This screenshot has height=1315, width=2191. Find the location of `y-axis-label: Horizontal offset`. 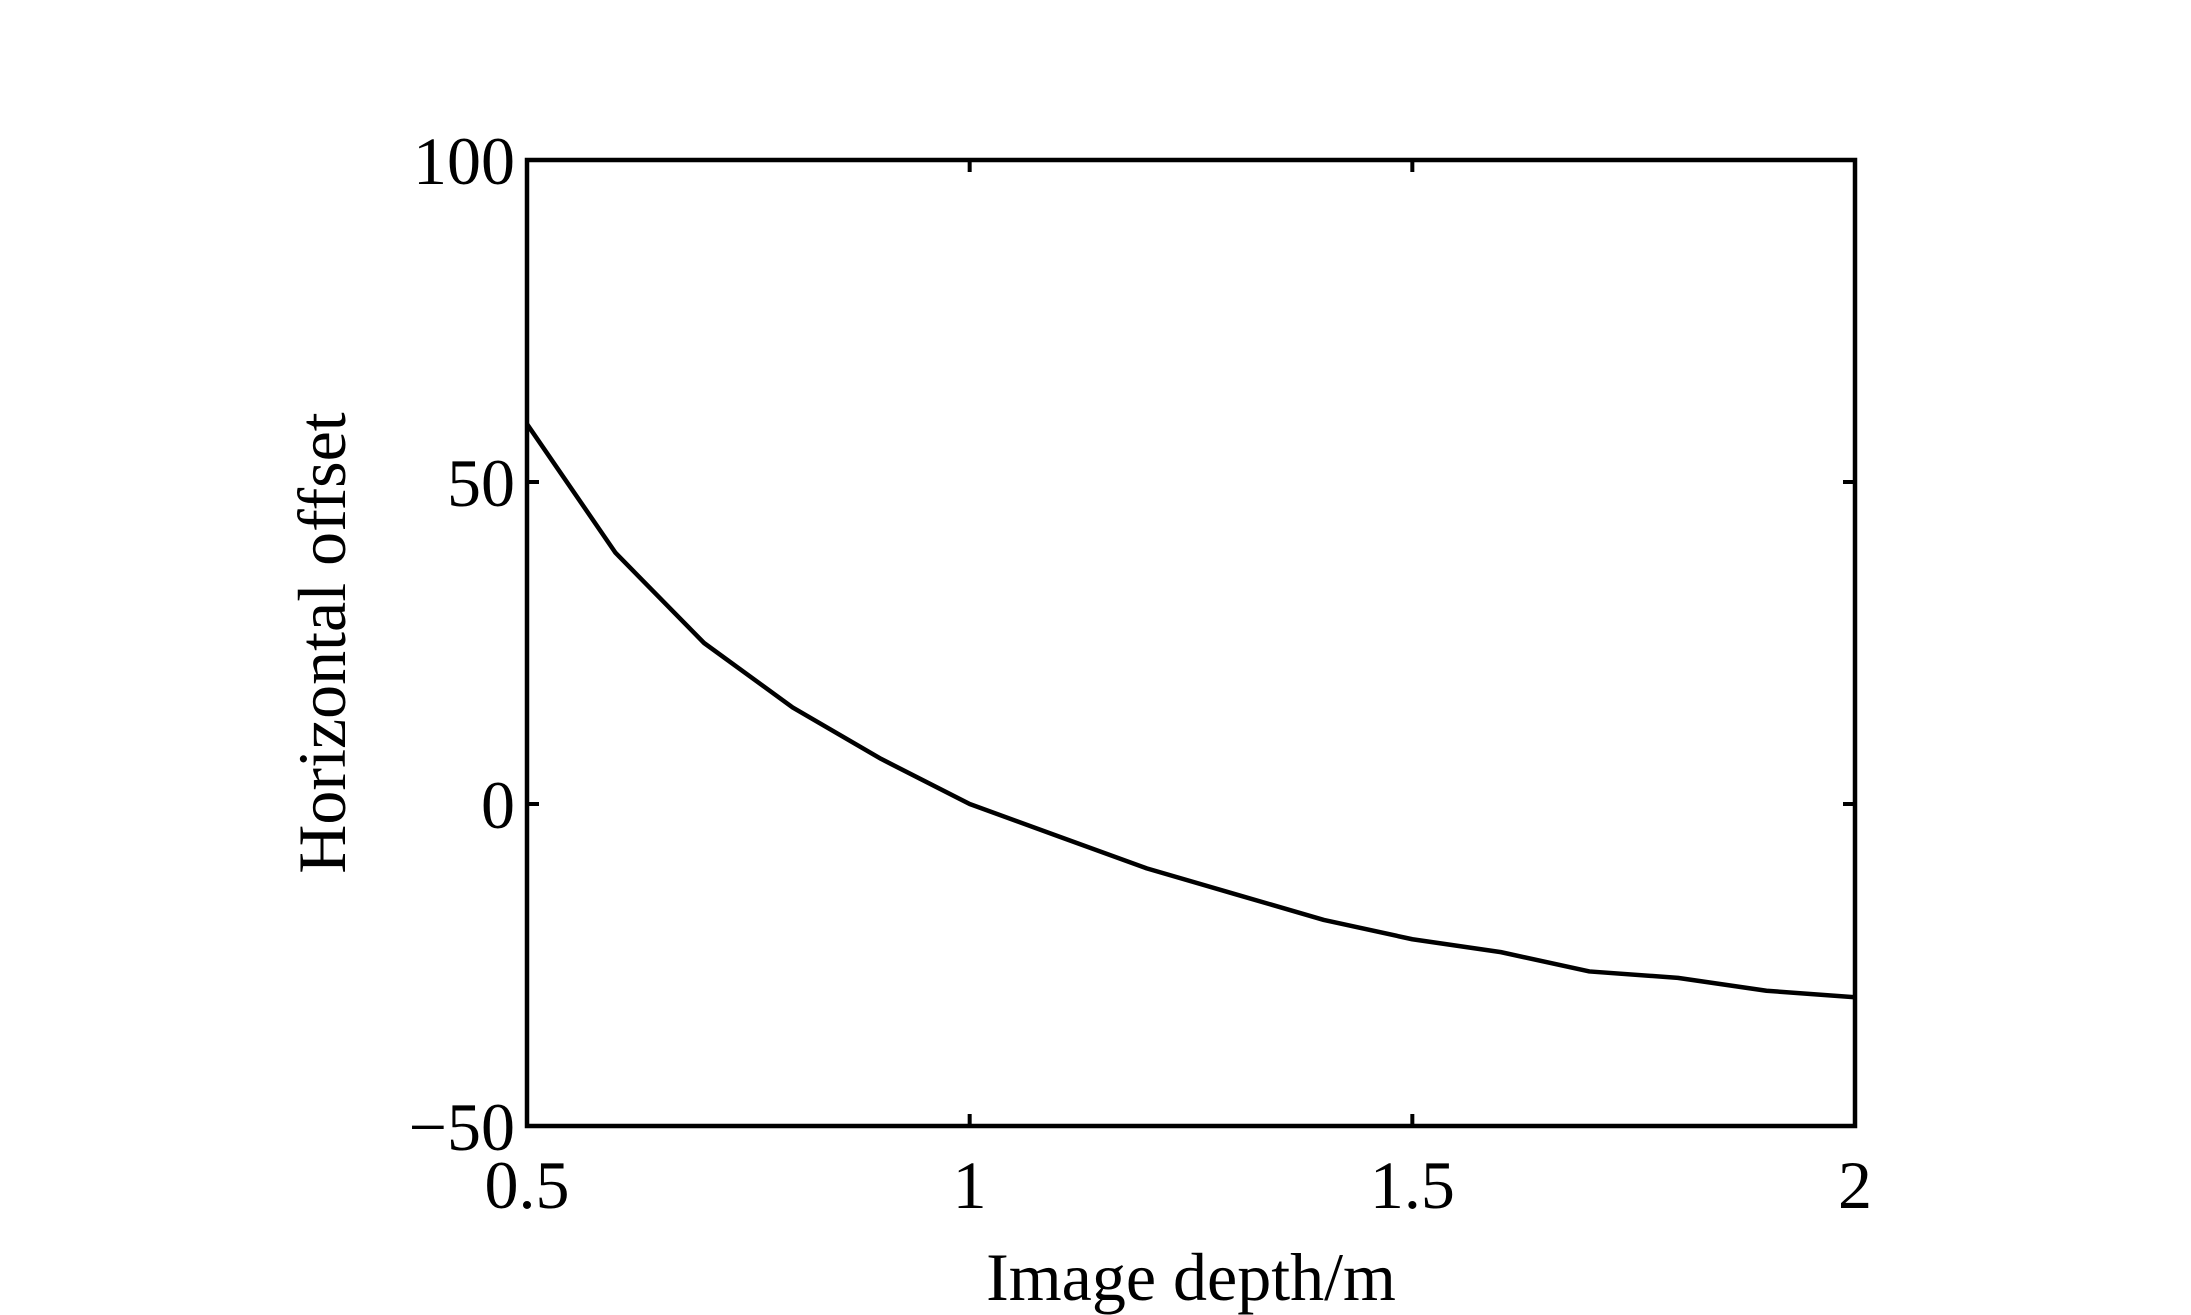

y-axis-label: Horizontal offset is located at coordinates (322, 642).